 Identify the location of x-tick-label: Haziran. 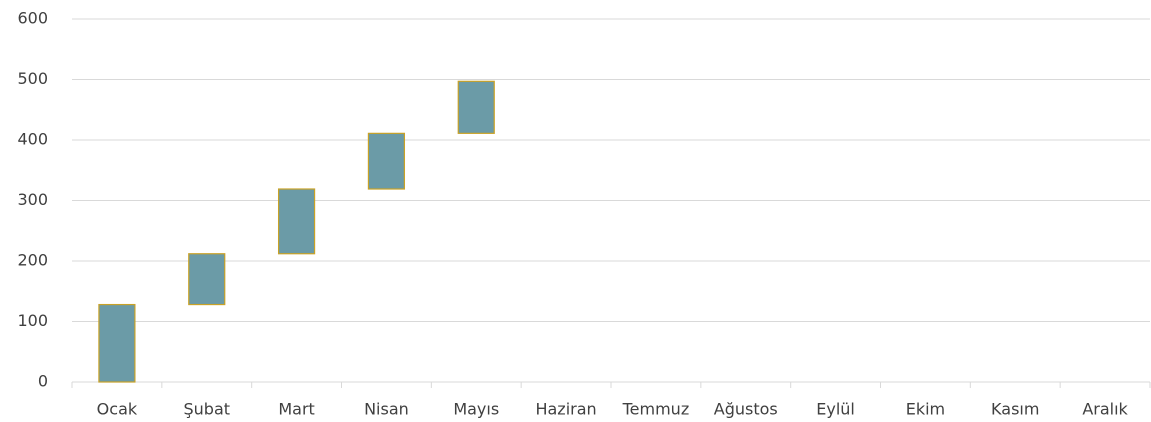
(565, 409).